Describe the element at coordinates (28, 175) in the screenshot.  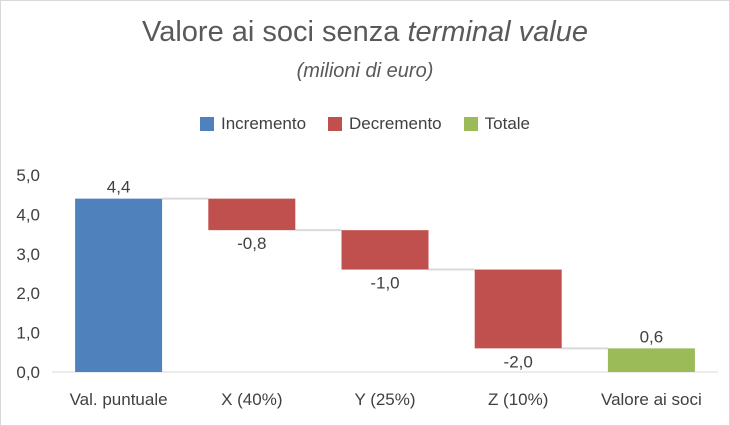
I see `y-tick-label: 5,0` at that location.